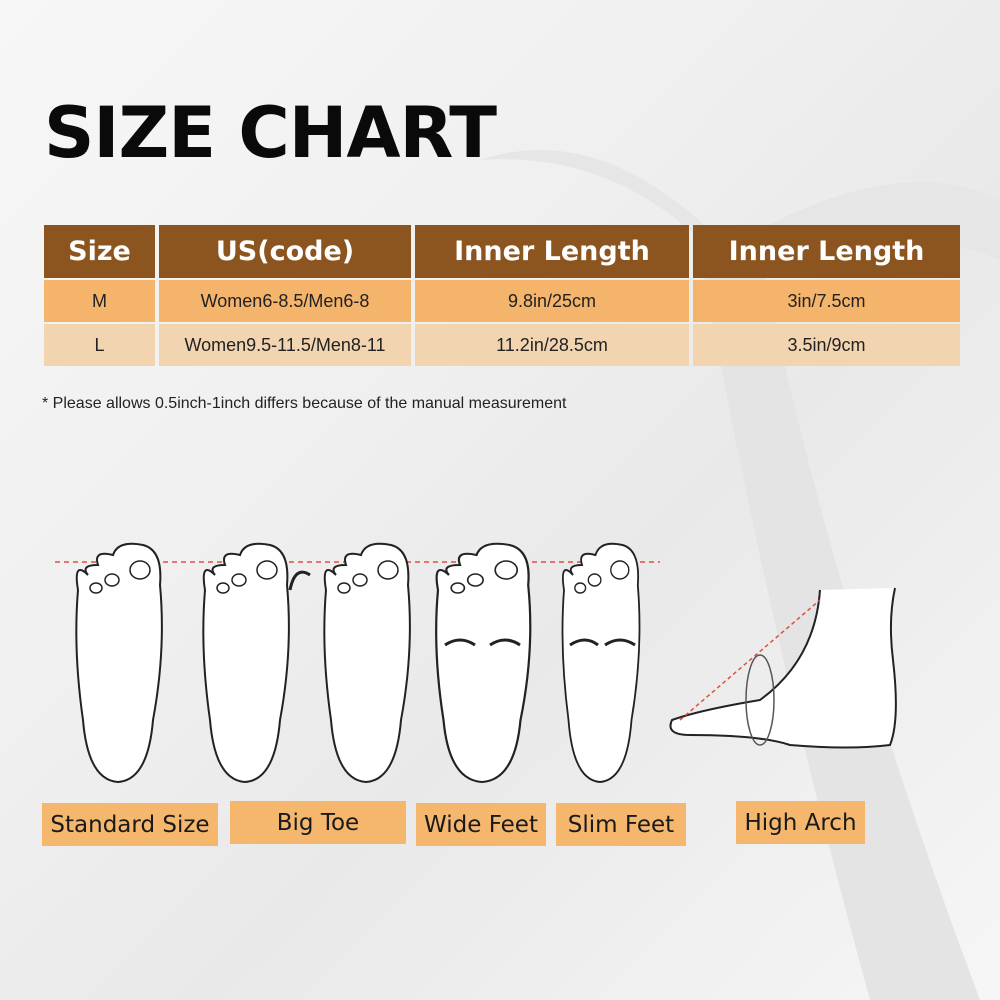 The image size is (1000, 1000). What do you see at coordinates (602, 642) in the screenshot?
I see `narrow-arrows-icon` at bounding box center [602, 642].